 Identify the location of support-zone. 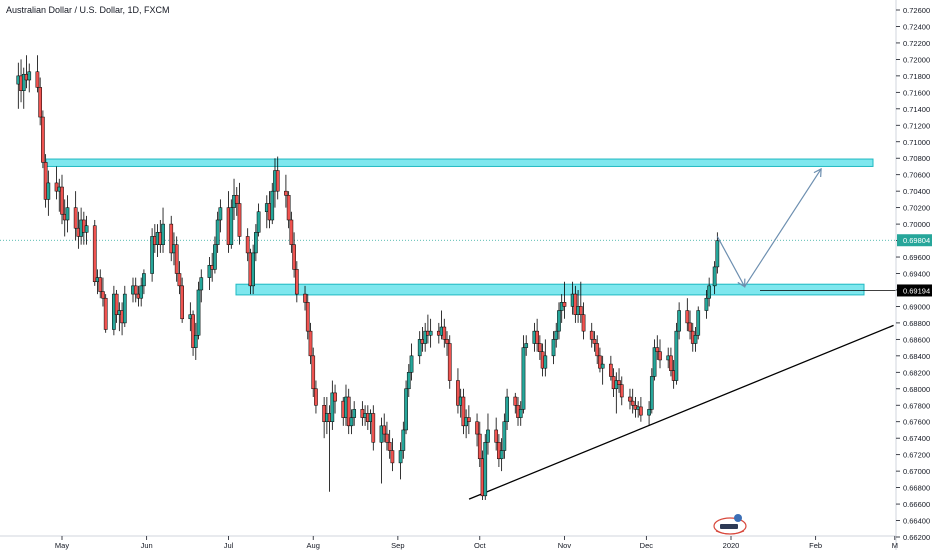
(550, 289).